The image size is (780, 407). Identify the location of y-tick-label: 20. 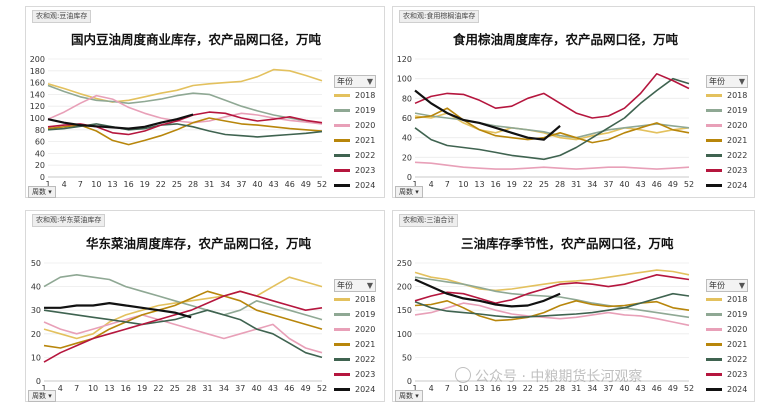
(40, 165).